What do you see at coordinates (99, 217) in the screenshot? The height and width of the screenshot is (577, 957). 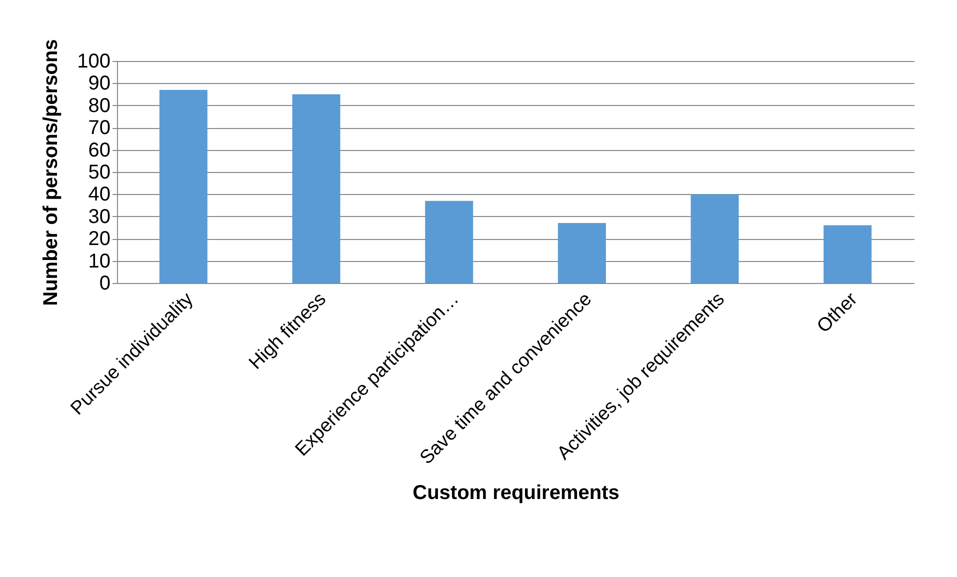 I see `y-tick-label: 30` at bounding box center [99, 217].